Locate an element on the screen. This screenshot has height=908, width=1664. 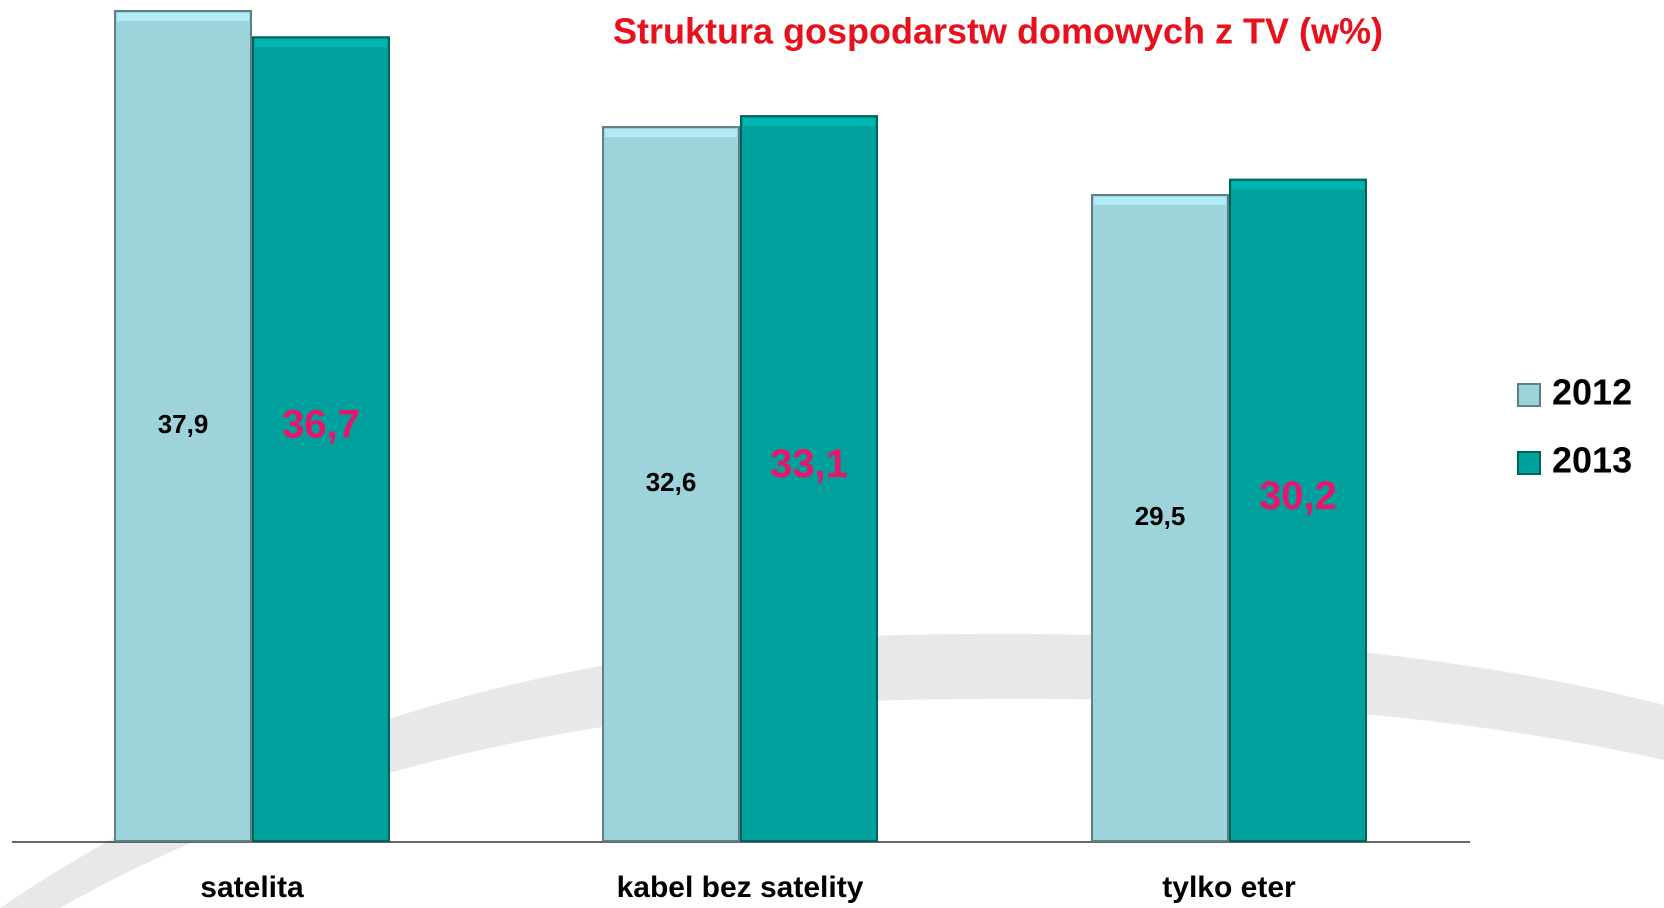
data-label: 30,2 is located at coordinates (1298, 496).